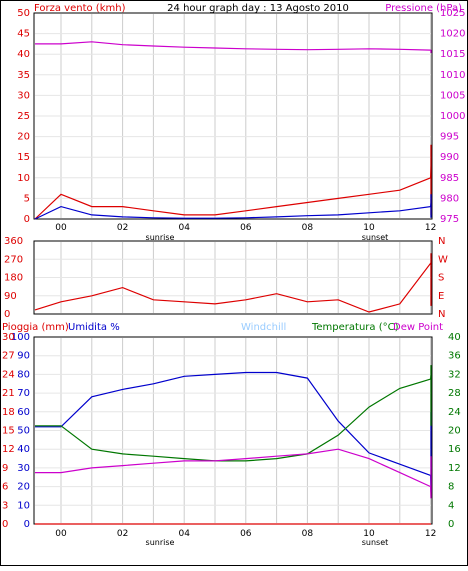 This screenshot has width=468, height=571. Describe the element at coordinates (423, 8) in the screenshot. I see `pressure-label: Pressione (hPa)` at that location.